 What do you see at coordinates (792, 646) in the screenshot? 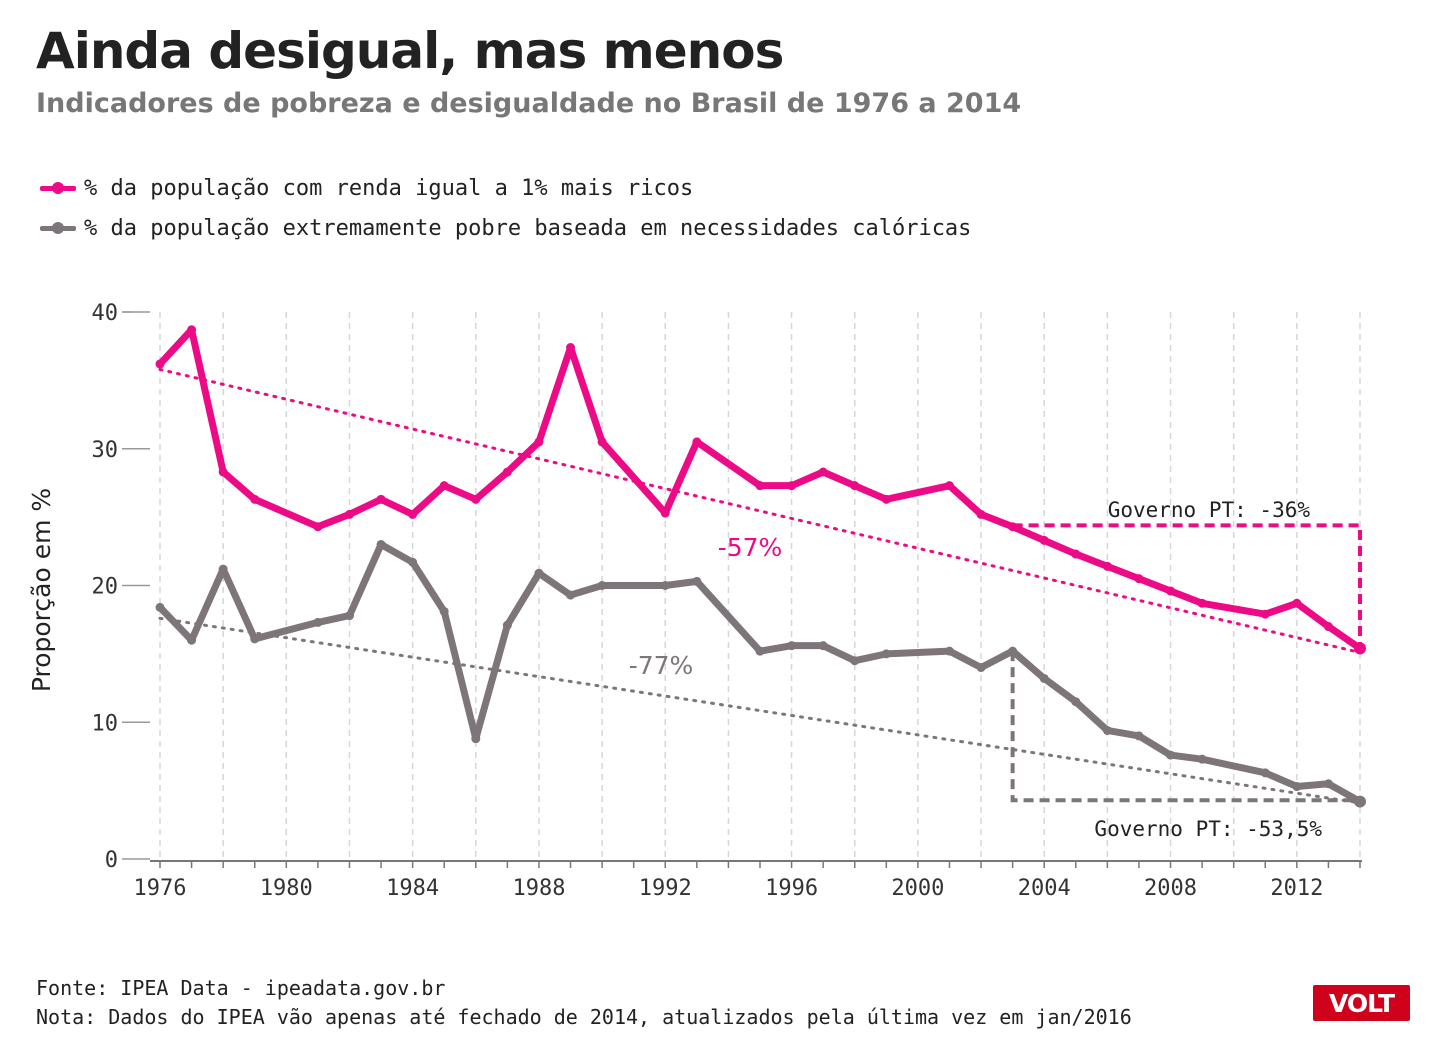
I see `data-point-1-1996` at bounding box center [792, 646].